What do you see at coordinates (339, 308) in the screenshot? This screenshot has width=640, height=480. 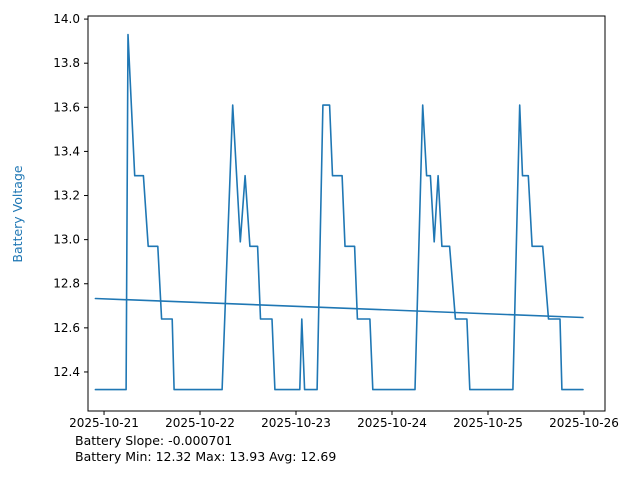 I see `trend-line` at bounding box center [339, 308].